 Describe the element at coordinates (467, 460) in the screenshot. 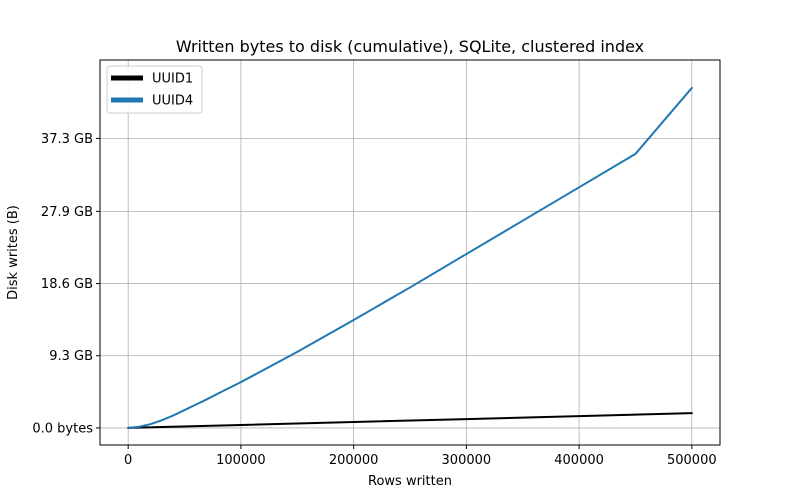

I see `x-tick-label: 300000` at that location.